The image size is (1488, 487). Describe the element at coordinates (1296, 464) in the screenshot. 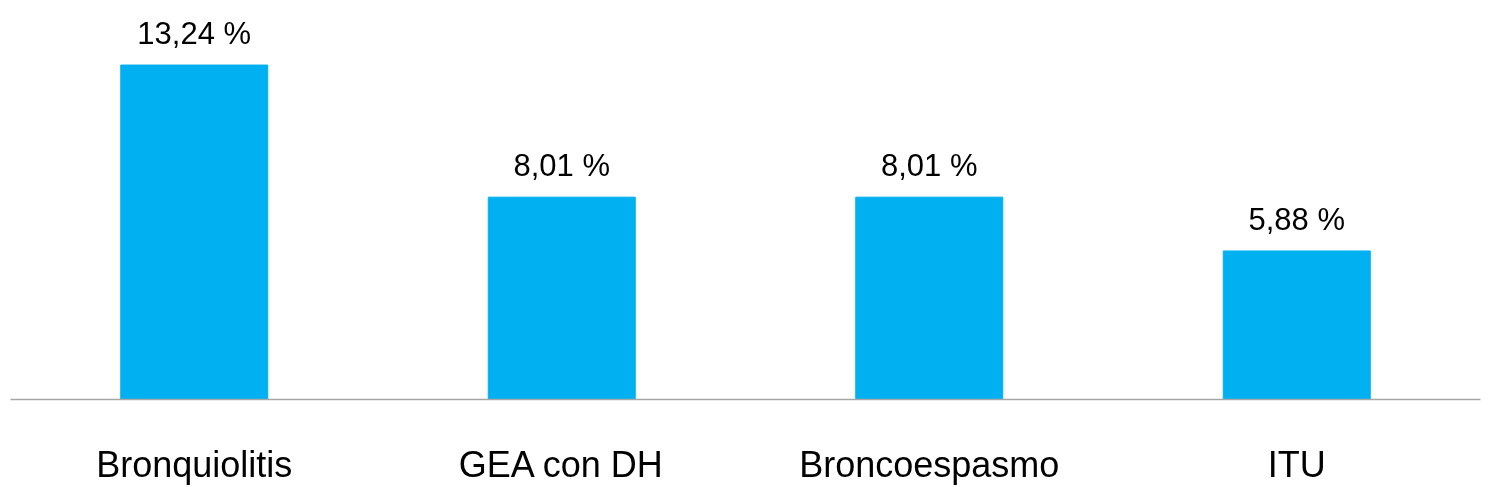

I see `x-tick-label: ITU` at that location.